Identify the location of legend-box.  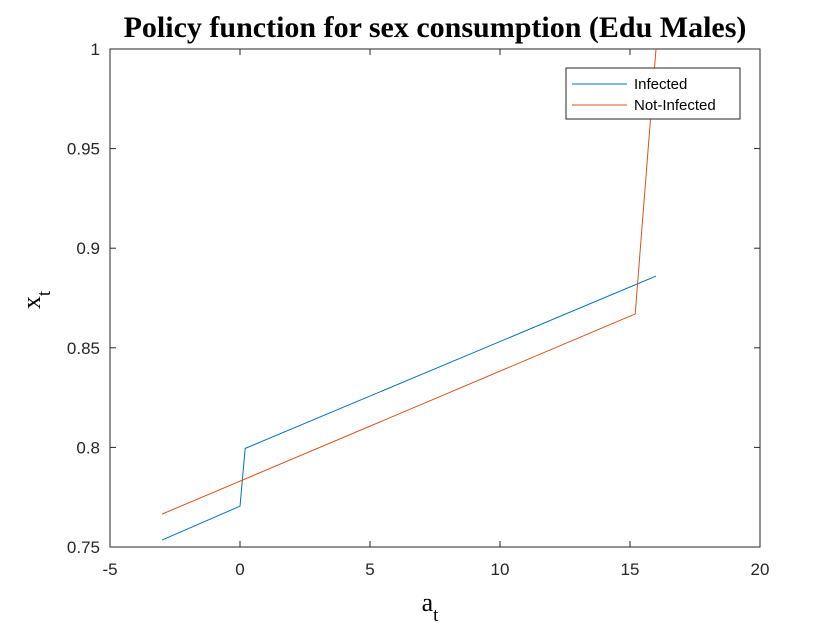
(653, 93).